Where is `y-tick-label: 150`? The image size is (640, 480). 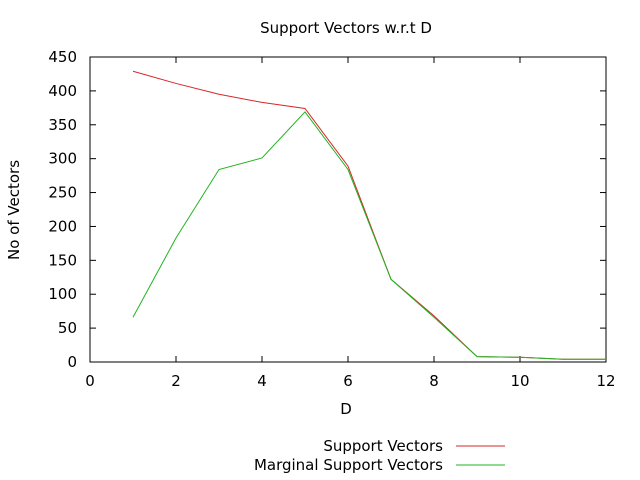
y-tick-label: 150 is located at coordinates (62, 260).